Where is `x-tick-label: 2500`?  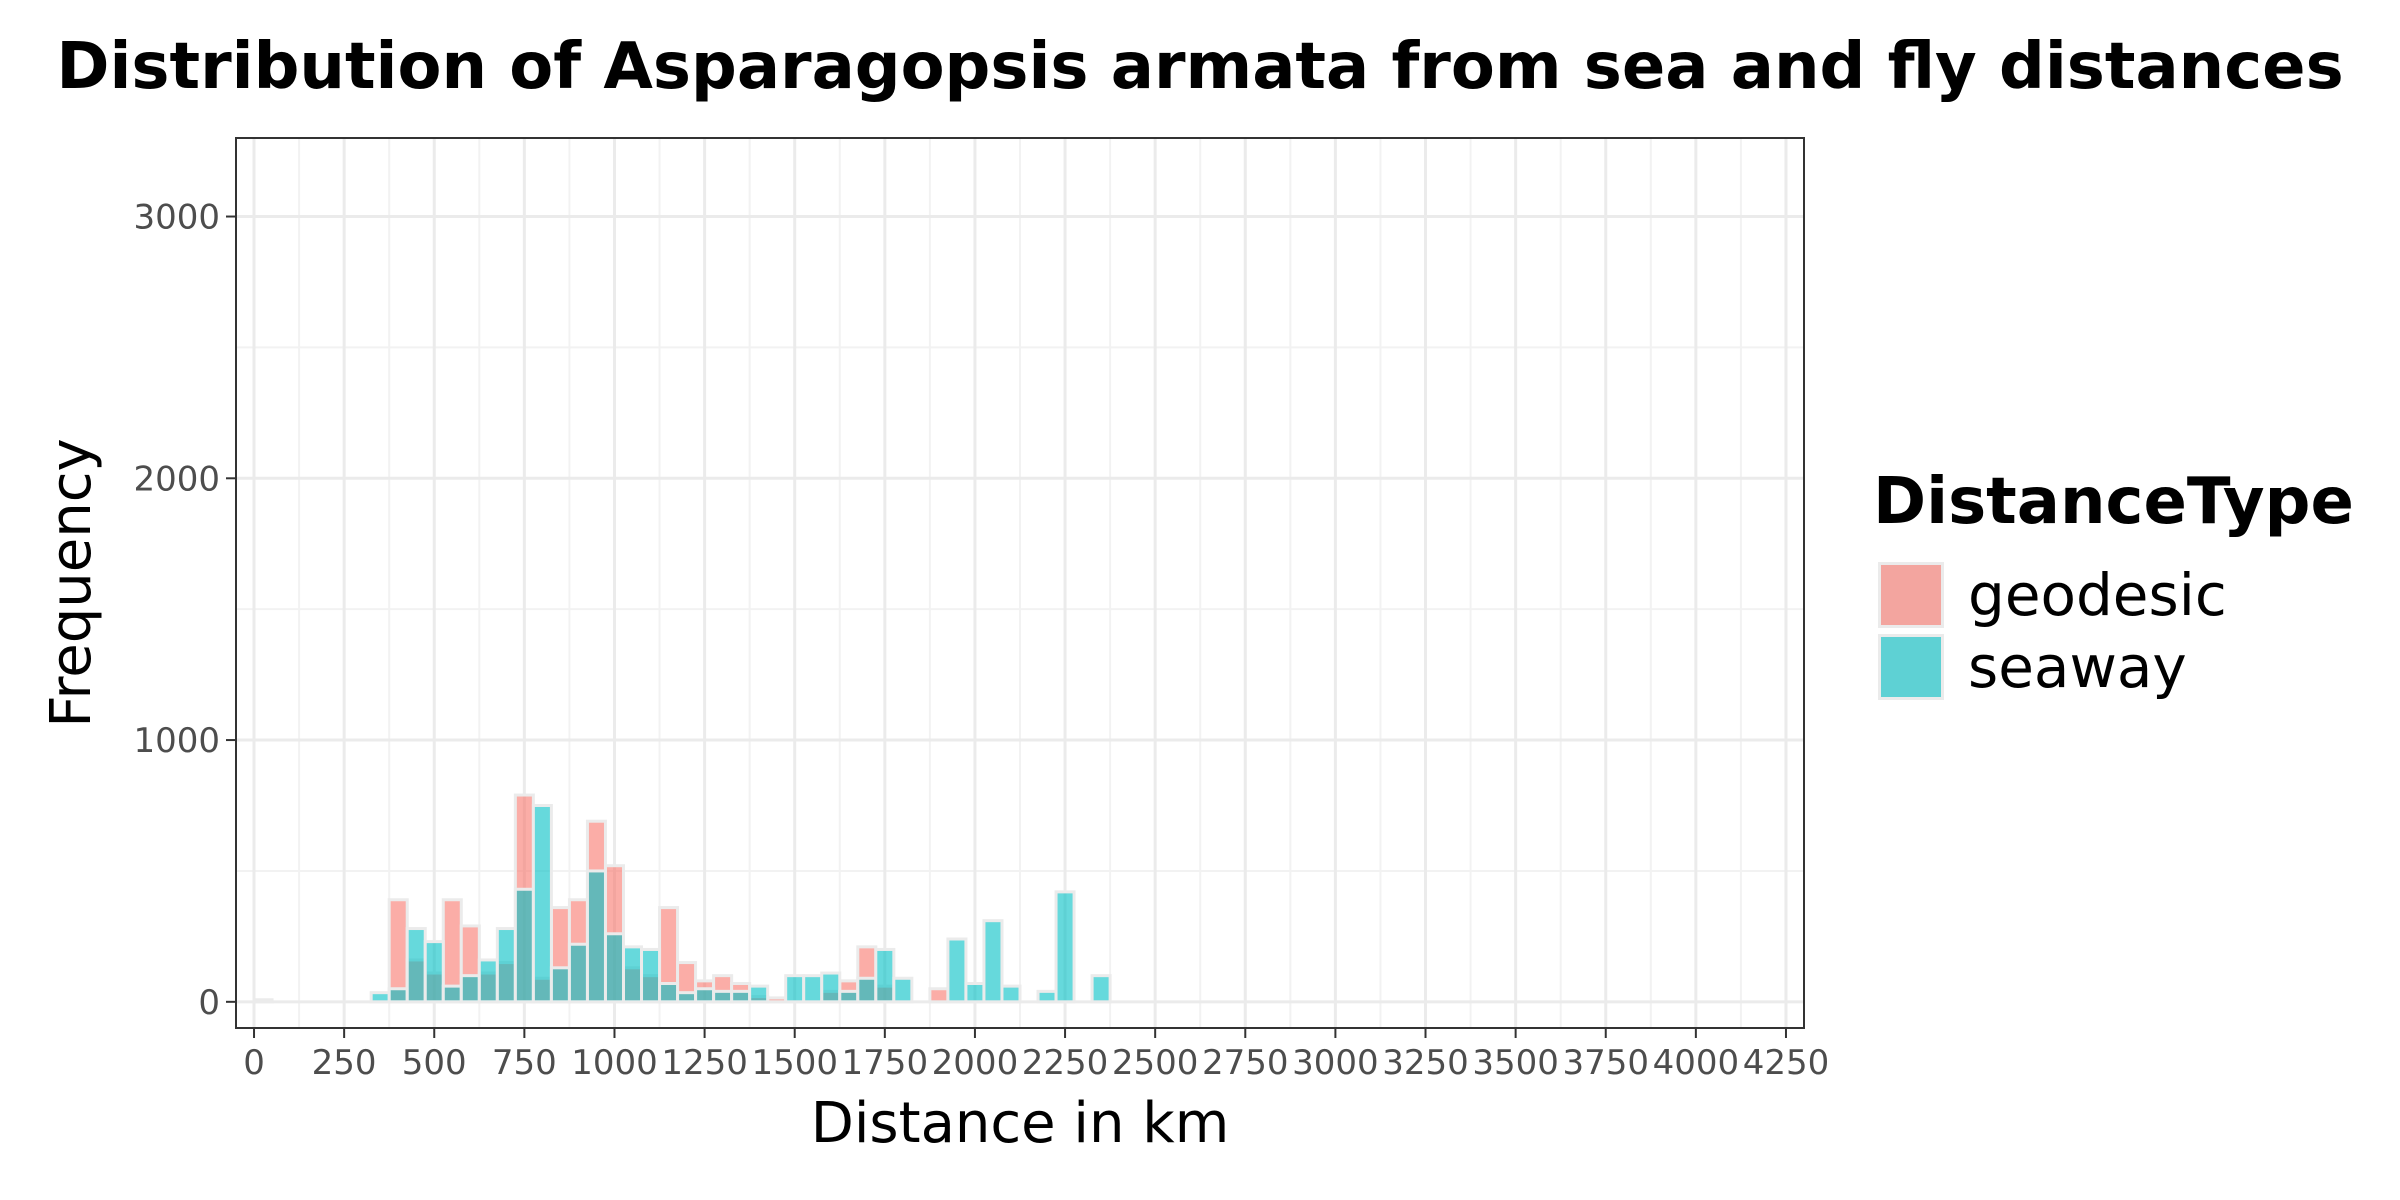
x-tick-label: 2500 is located at coordinates (1155, 1063).